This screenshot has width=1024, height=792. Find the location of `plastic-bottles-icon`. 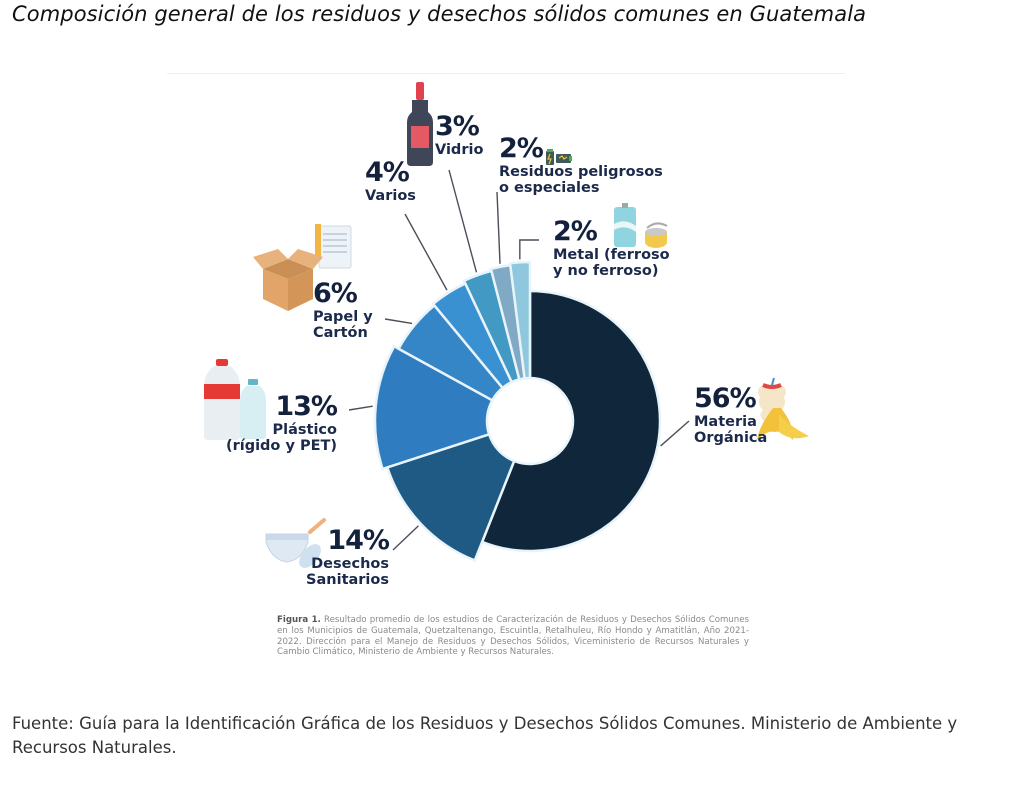

plastic-bottles-icon is located at coordinates (235, 399).